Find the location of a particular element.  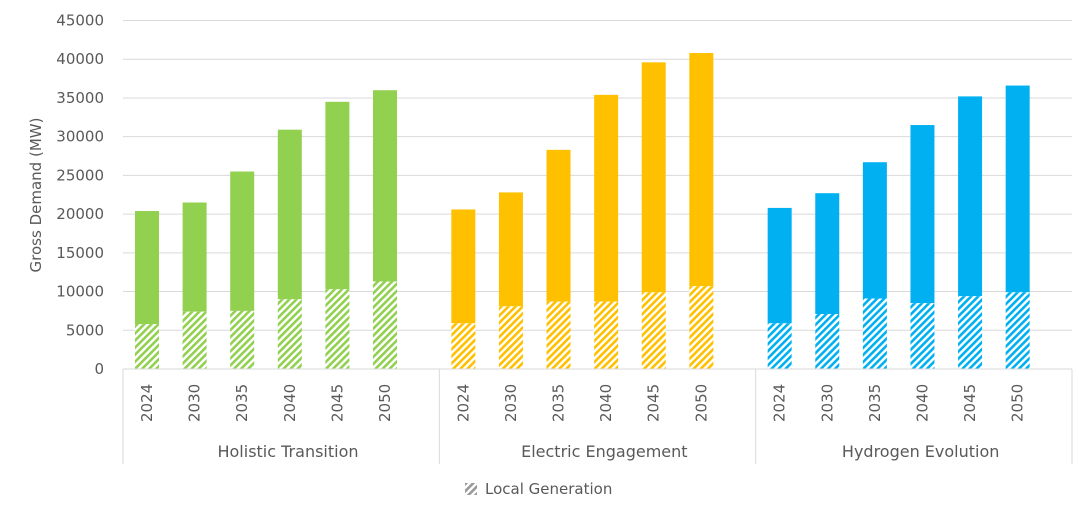

y-tick-label: 15000 is located at coordinates (80, 253).